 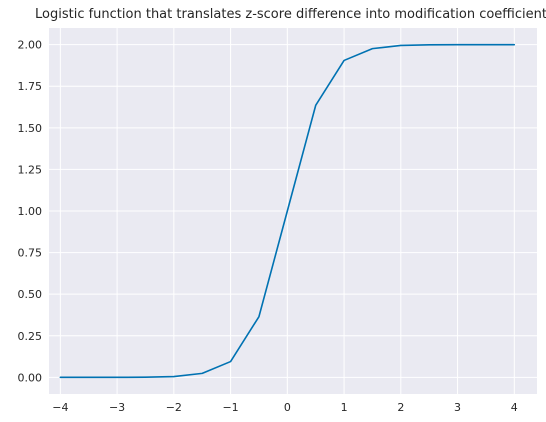 I want to click on y-tick-label: 1.00, so click(x=30, y=211).